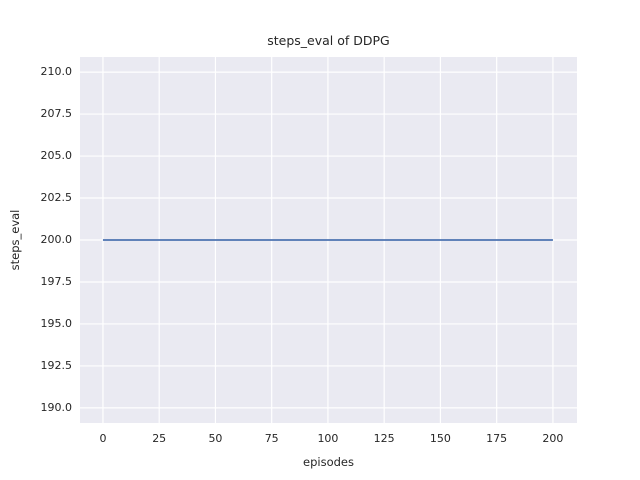  What do you see at coordinates (328, 40) in the screenshot?
I see `chart-title: steps_eval of DDPG` at bounding box center [328, 40].